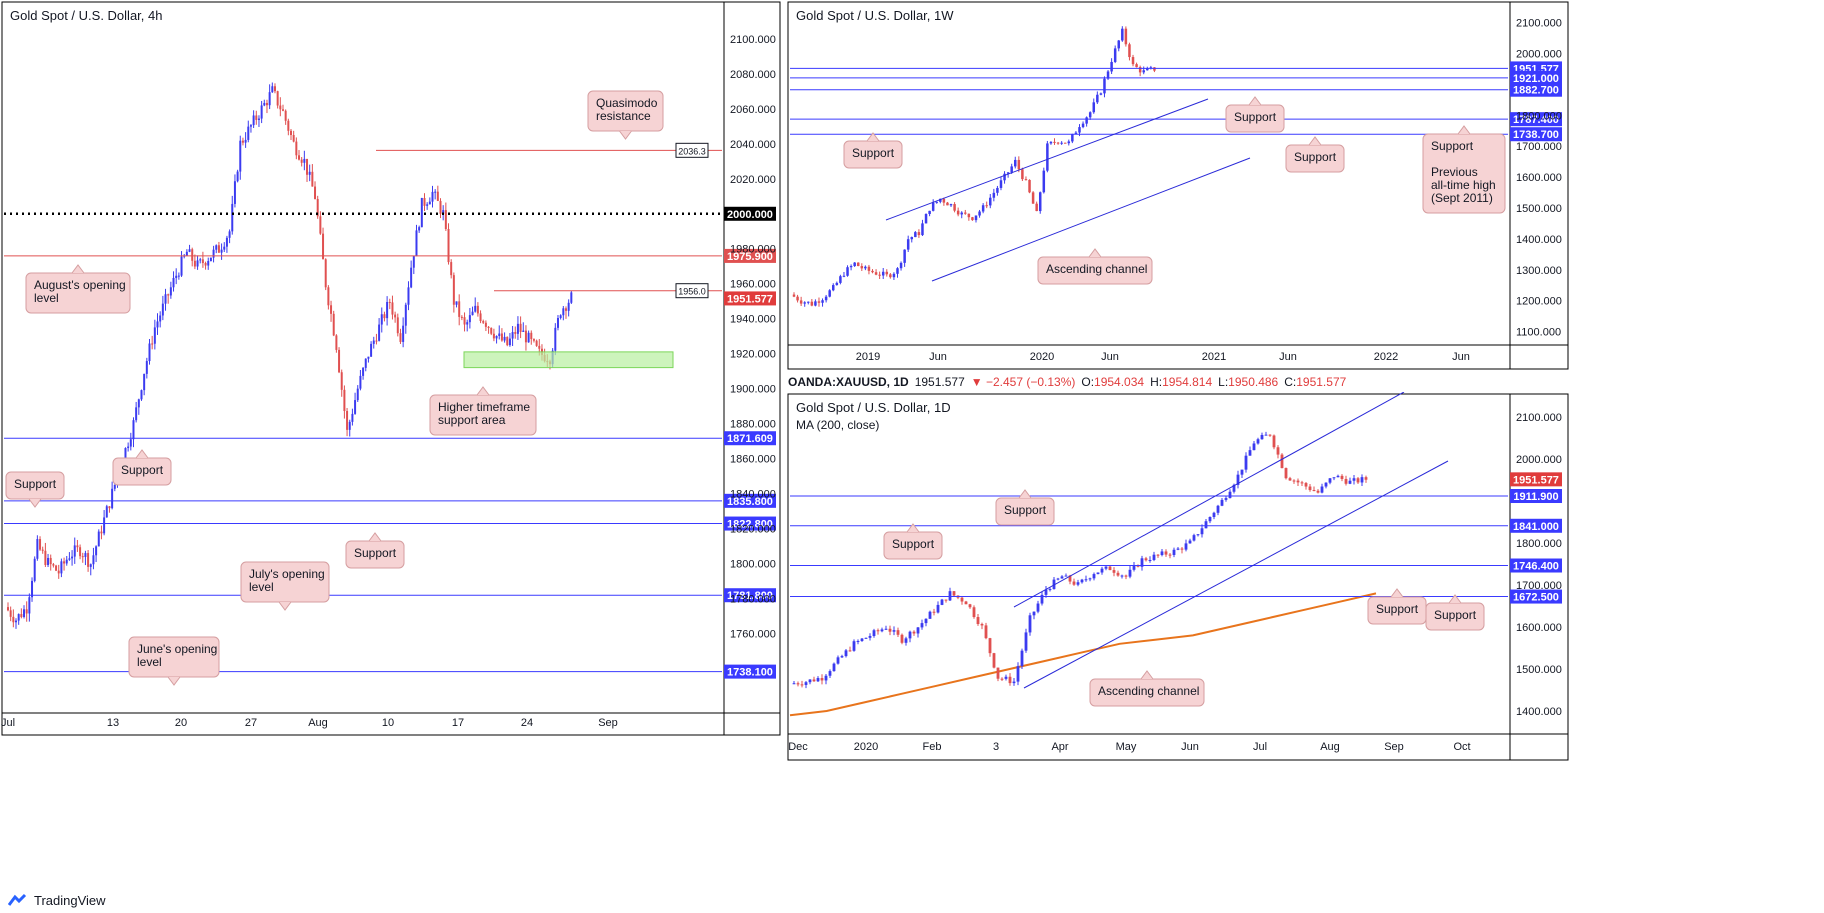 This screenshot has height=913, width=1824. What do you see at coordinates (458, 723) in the screenshot?
I see `x-tick-label: 17` at bounding box center [458, 723].